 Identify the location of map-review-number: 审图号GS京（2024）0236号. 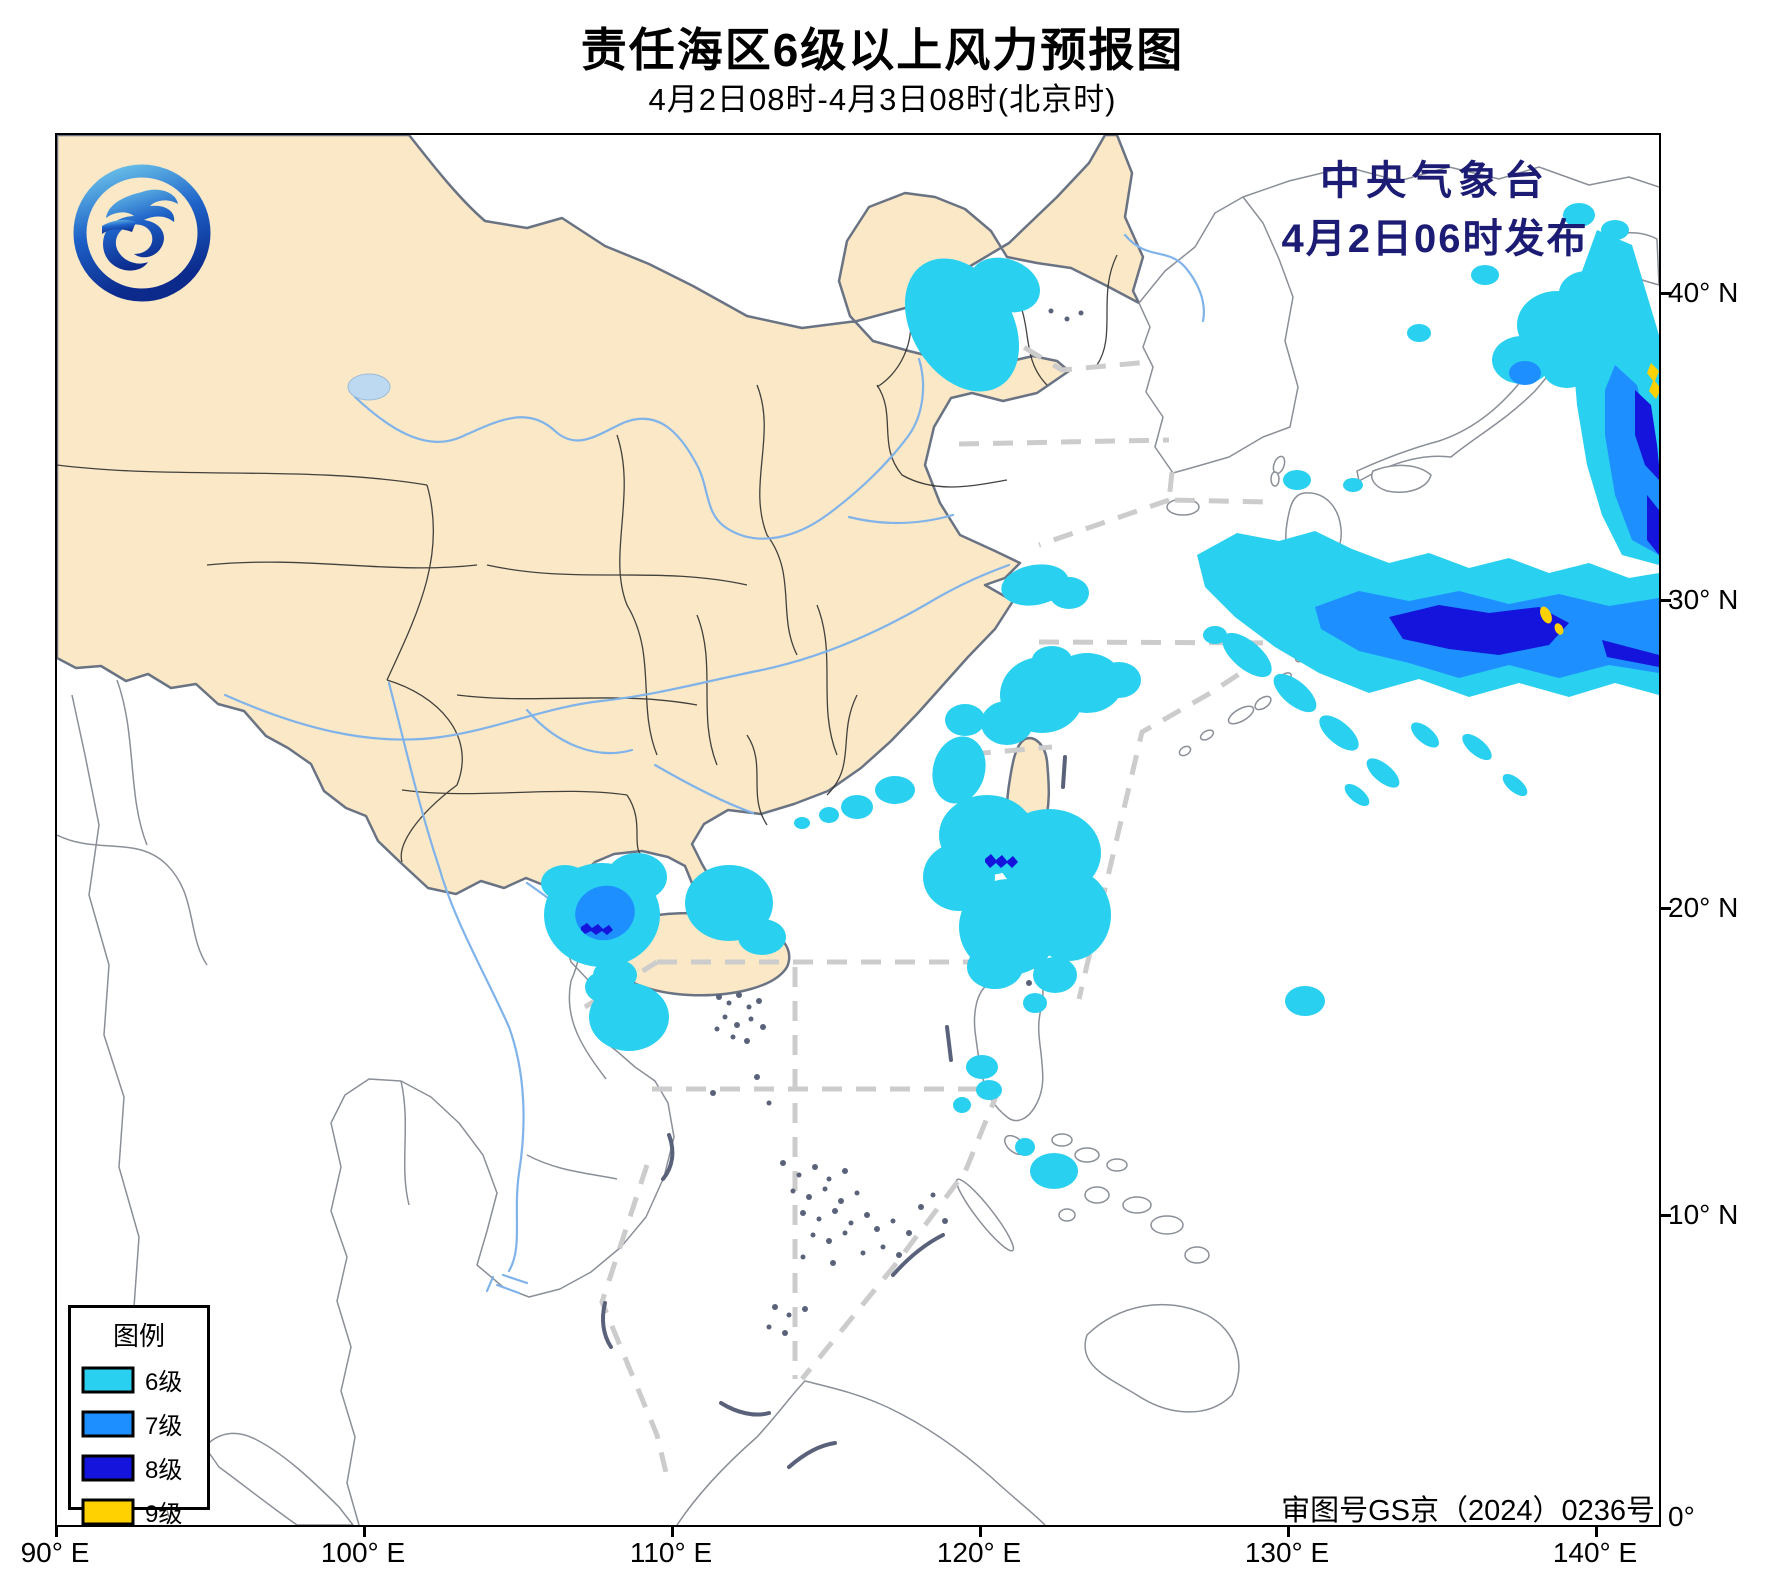
(1468, 1511).